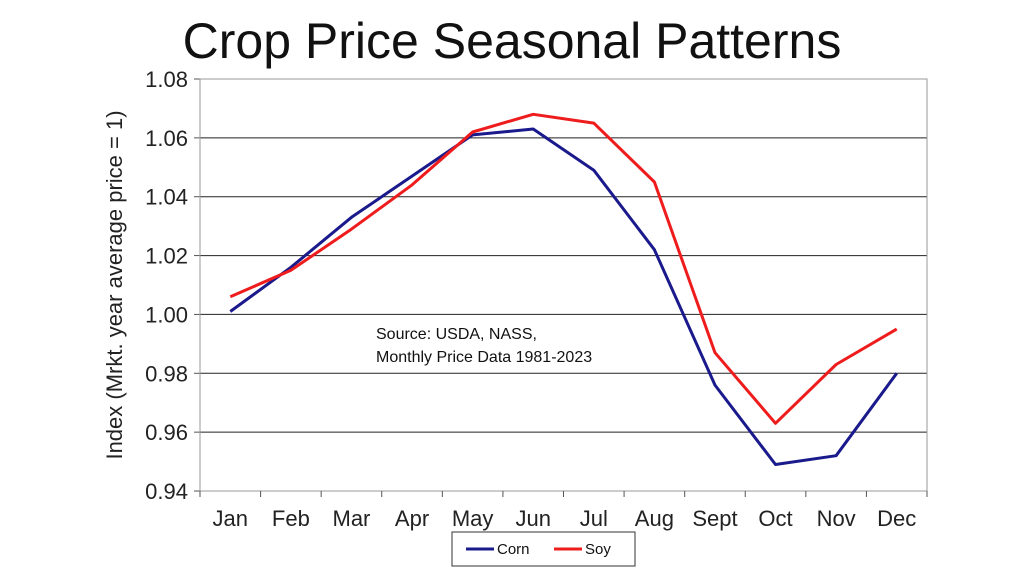  Describe the element at coordinates (166, 373) in the screenshot. I see `y-tick-label: 0.98` at that location.